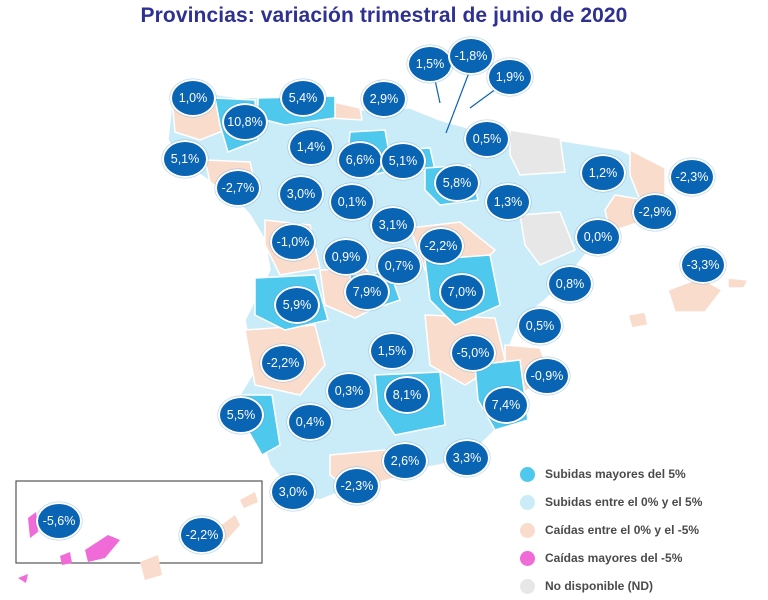 Image resolution: width=768 pixels, height=600 pixels. What do you see at coordinates (310, 422) in the screenshot?
I see `value-badge: 0,4%` at bounding box center [310, 422].